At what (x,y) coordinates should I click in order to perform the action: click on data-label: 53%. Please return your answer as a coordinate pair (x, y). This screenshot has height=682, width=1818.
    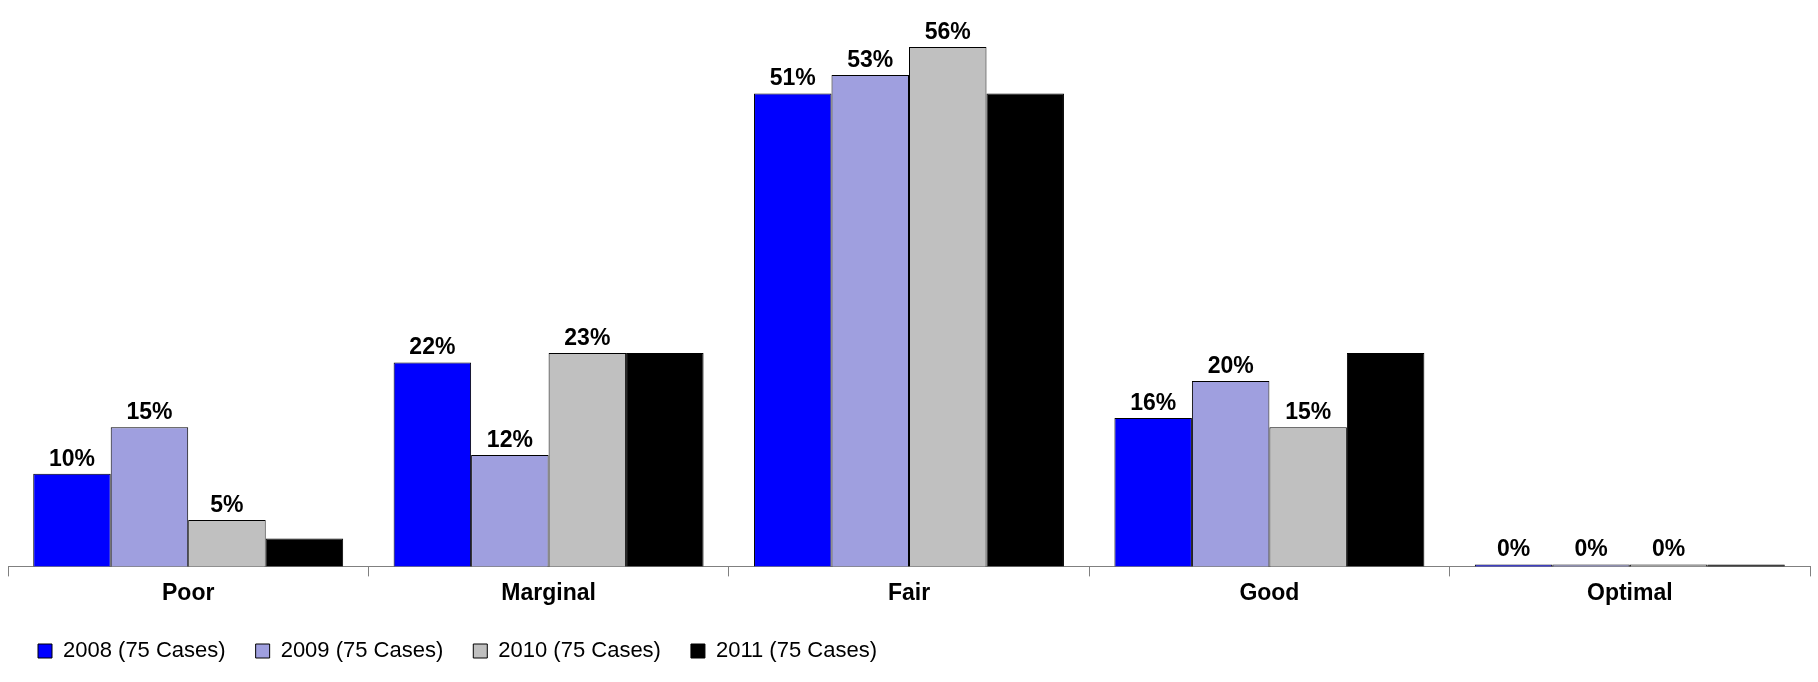
    Looking at the image, I should click on (870, 58).